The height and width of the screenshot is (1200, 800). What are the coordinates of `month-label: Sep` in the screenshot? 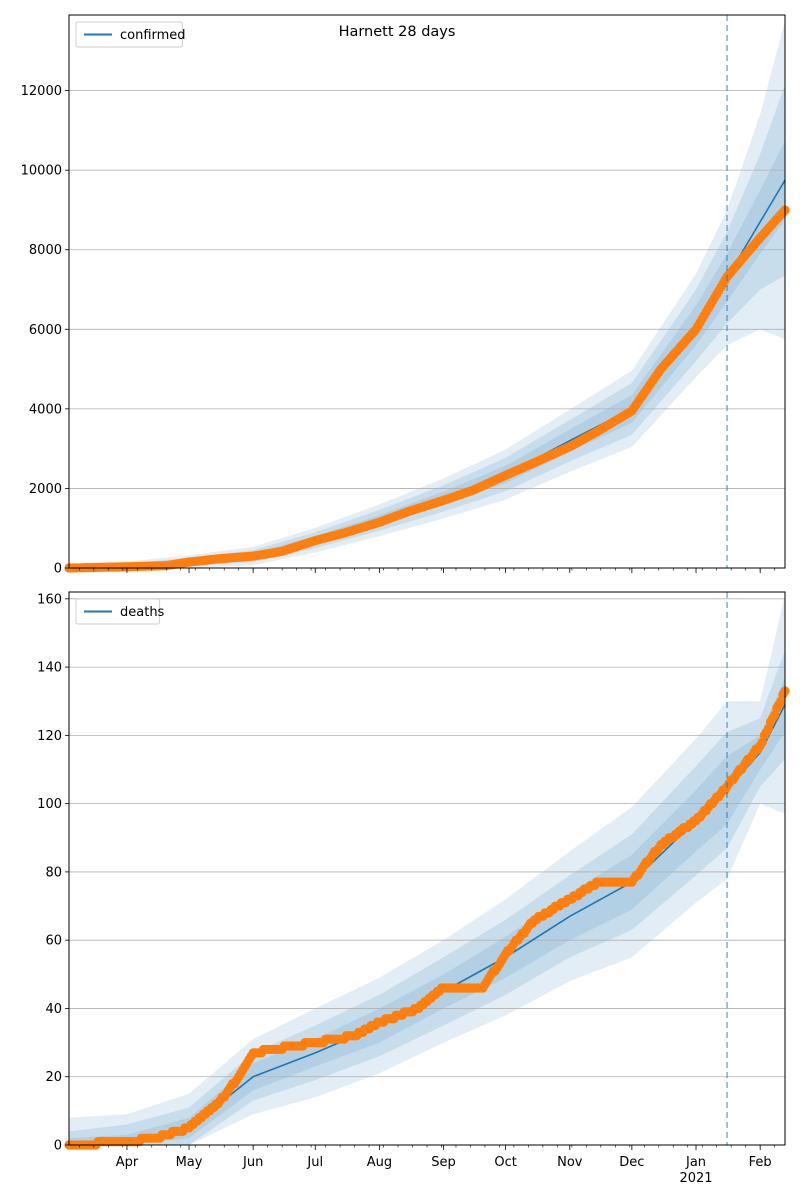 It's located at (443, 1162).